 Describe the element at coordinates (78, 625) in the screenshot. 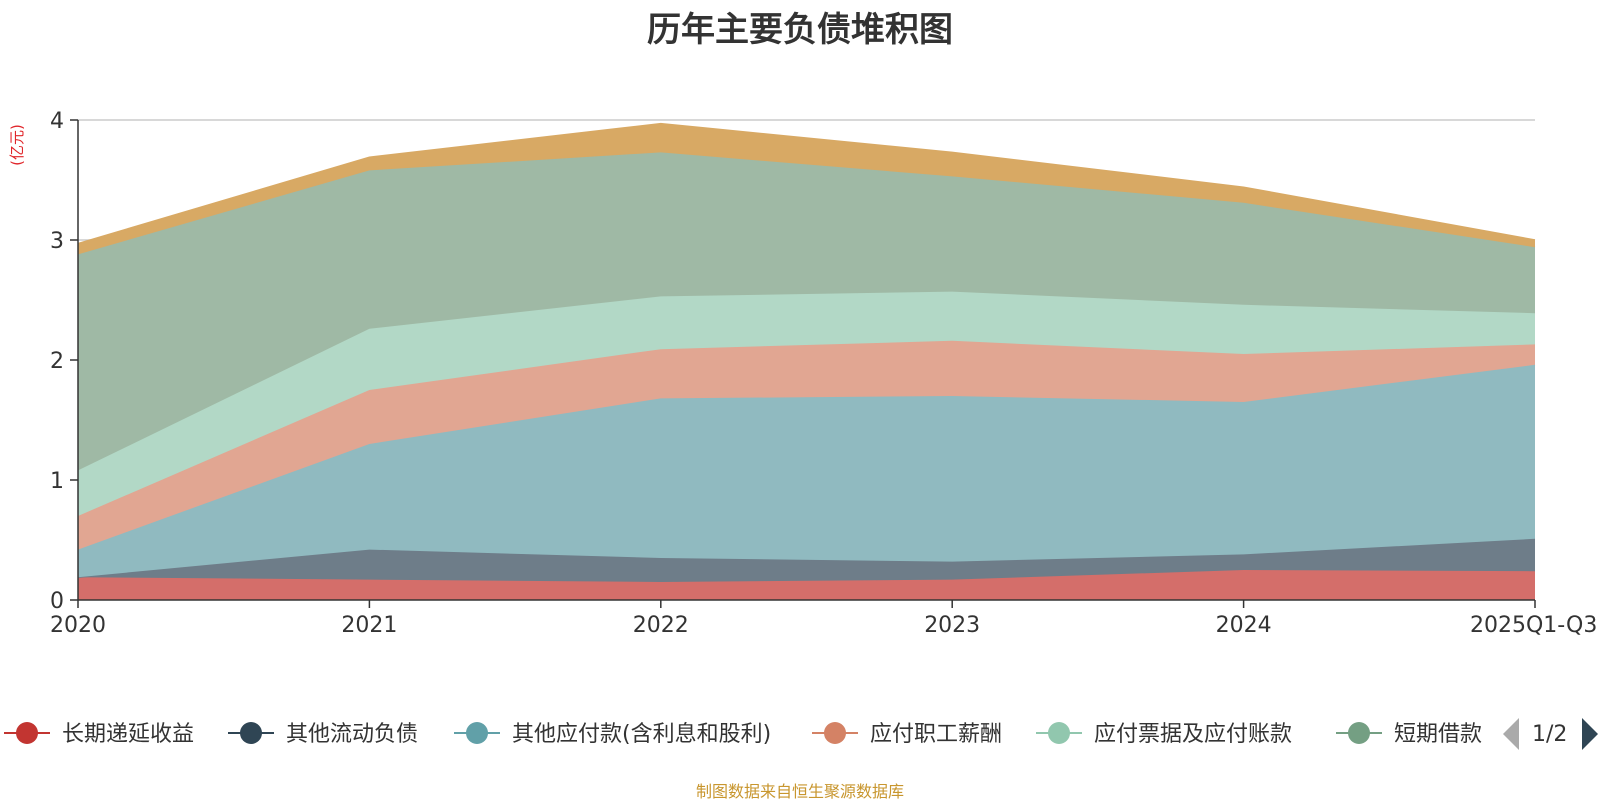

I see `x-tick-label: 2020` at that location.